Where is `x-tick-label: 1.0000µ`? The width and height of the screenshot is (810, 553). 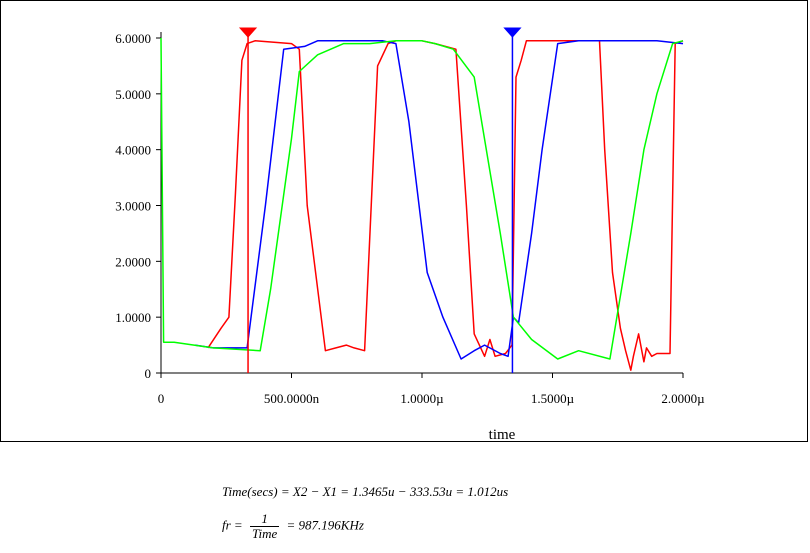 x-tick-label: 1.0000µ is located at coordinates (422, 398).